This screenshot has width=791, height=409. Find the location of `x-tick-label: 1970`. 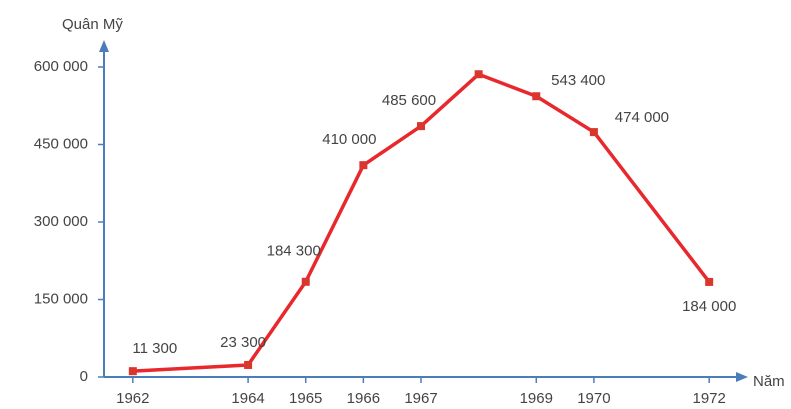

x-tick-label: 1970 is located at coordinates (593, 398).